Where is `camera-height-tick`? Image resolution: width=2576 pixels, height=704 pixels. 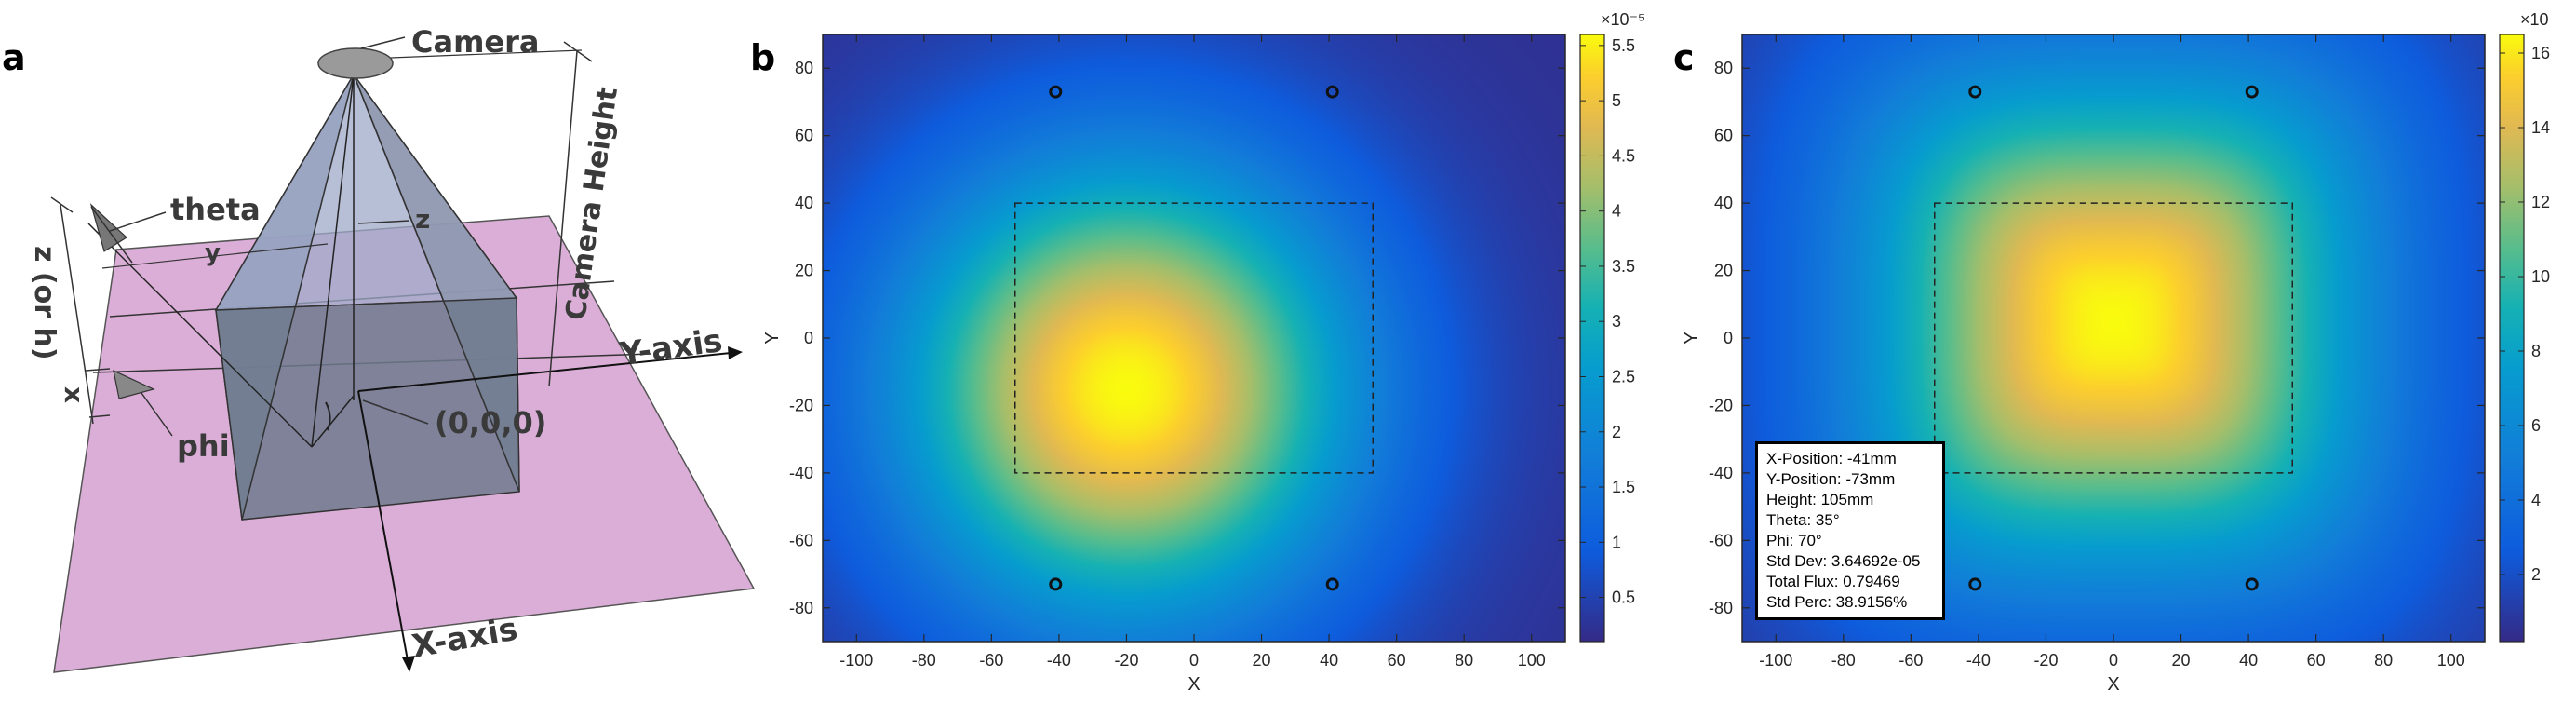 camera-height-tick is located at coordinates (578, 52).